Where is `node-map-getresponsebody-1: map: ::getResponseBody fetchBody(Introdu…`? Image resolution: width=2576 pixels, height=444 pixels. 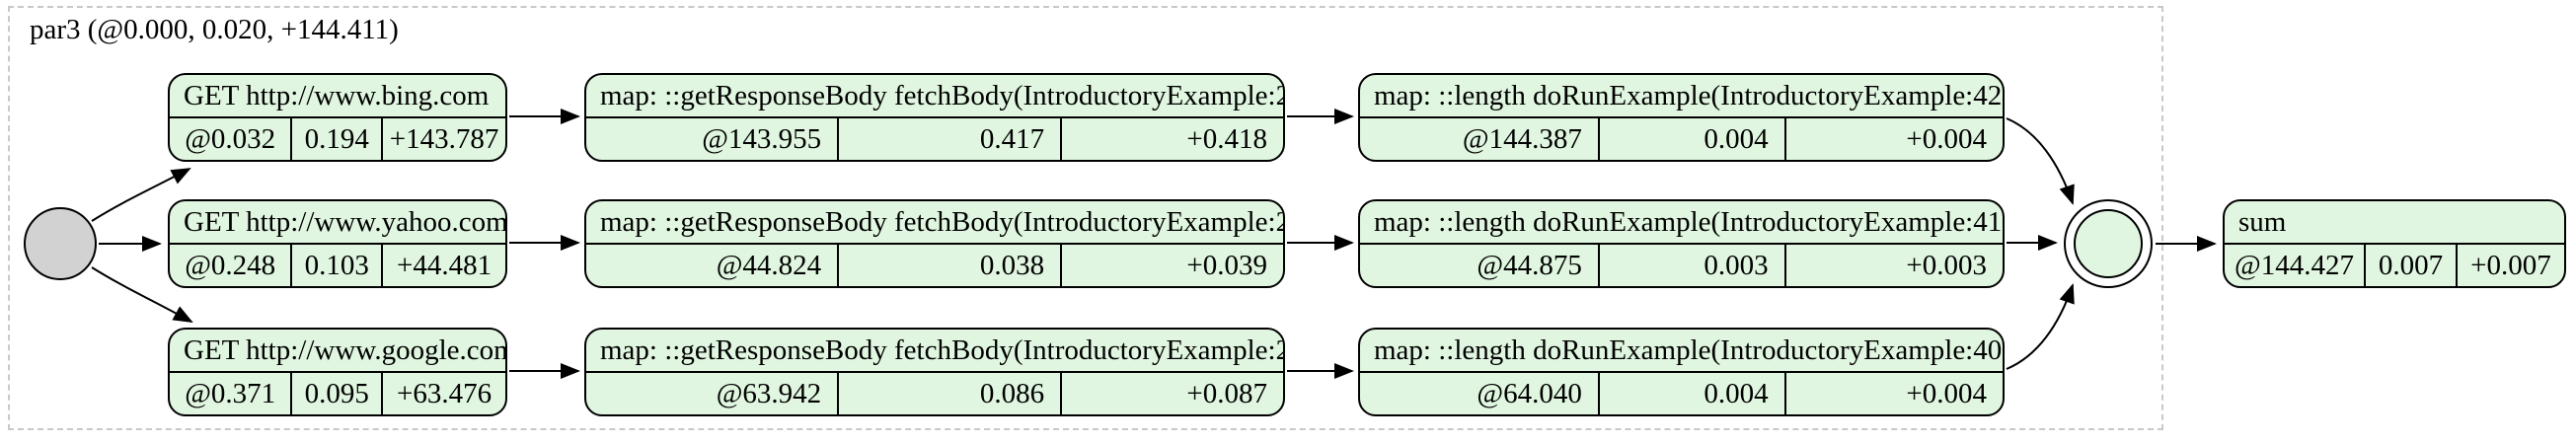
node-map-getresponsebody-1: map: ::getResponseBody fetchBody(Introdu… is located at coordinates (934, 118).